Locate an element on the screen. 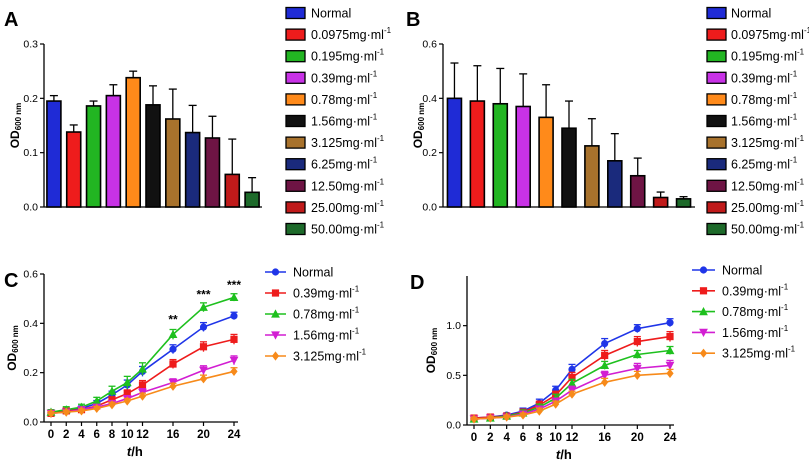  y-tick-label: 0.5 is located at coordinates (453, 376).